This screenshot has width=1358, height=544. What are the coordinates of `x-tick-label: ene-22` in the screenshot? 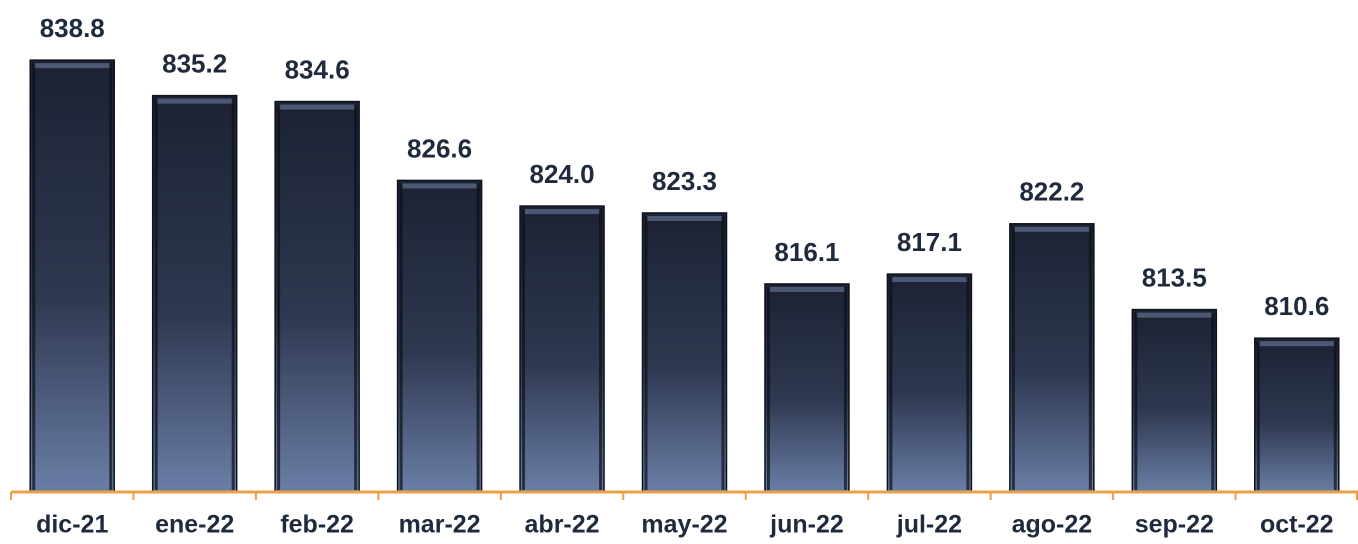 It's located at (194, 525).